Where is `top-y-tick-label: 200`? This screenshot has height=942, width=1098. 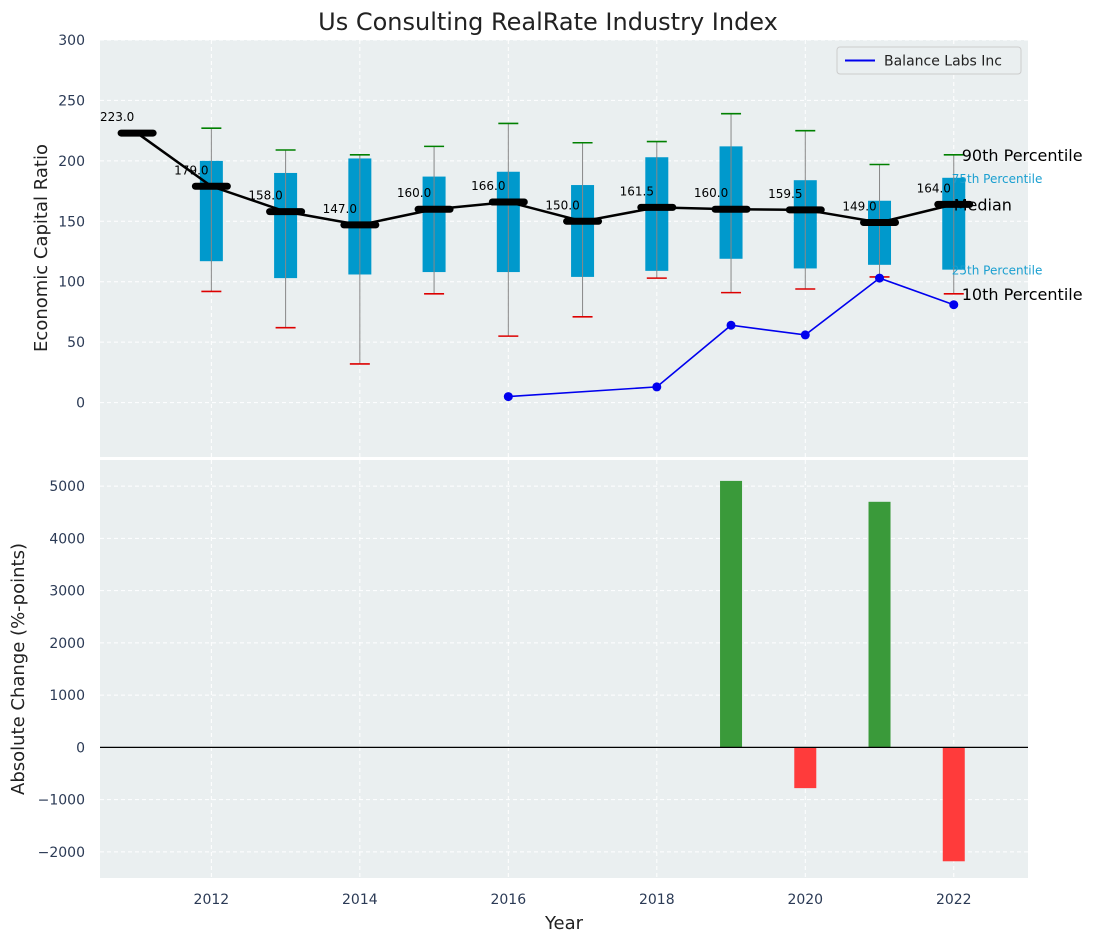
top-y-tick-label: 200 is located at coordinates (71, 162).